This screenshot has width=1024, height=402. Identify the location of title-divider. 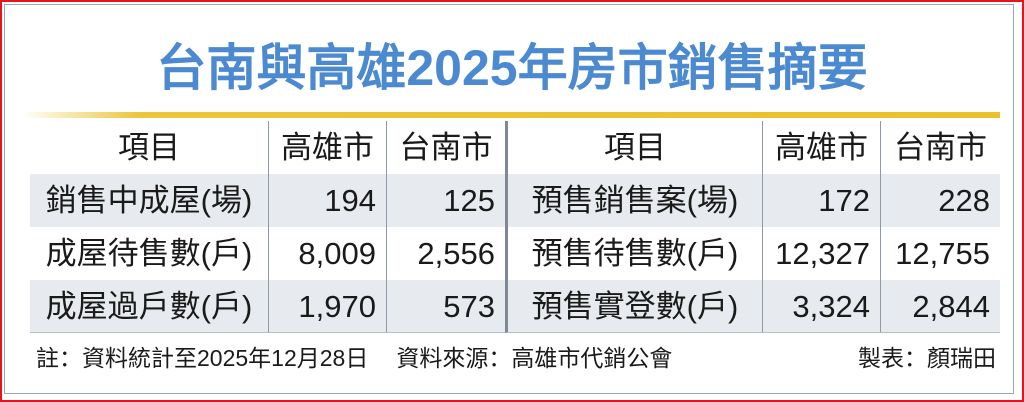
(511, 115).